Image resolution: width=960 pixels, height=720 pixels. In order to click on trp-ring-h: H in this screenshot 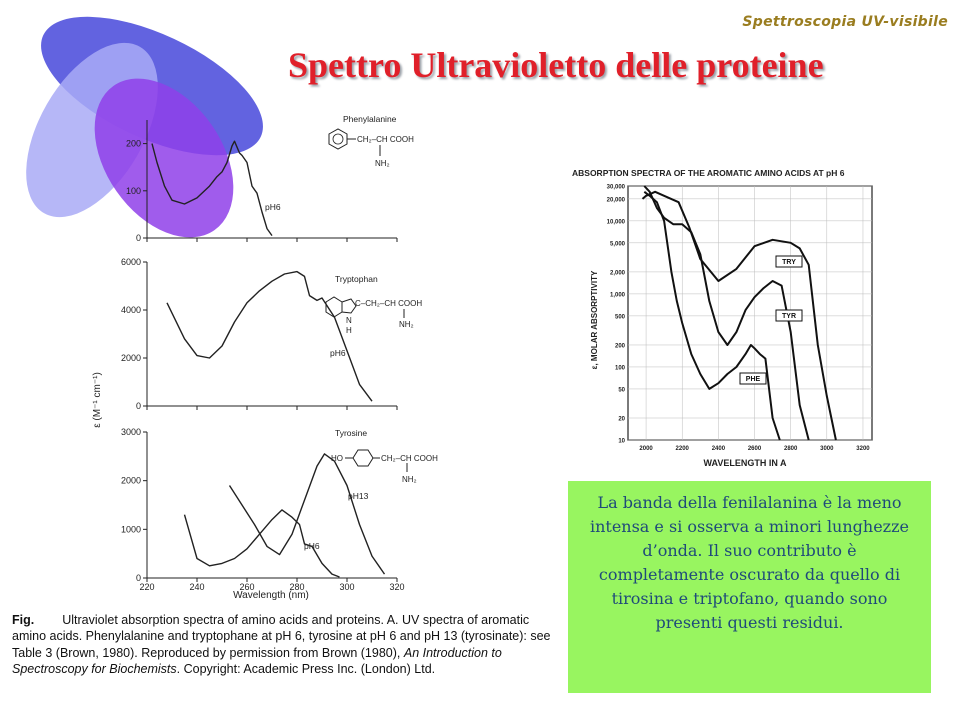, I will do `click(349, 330)`.